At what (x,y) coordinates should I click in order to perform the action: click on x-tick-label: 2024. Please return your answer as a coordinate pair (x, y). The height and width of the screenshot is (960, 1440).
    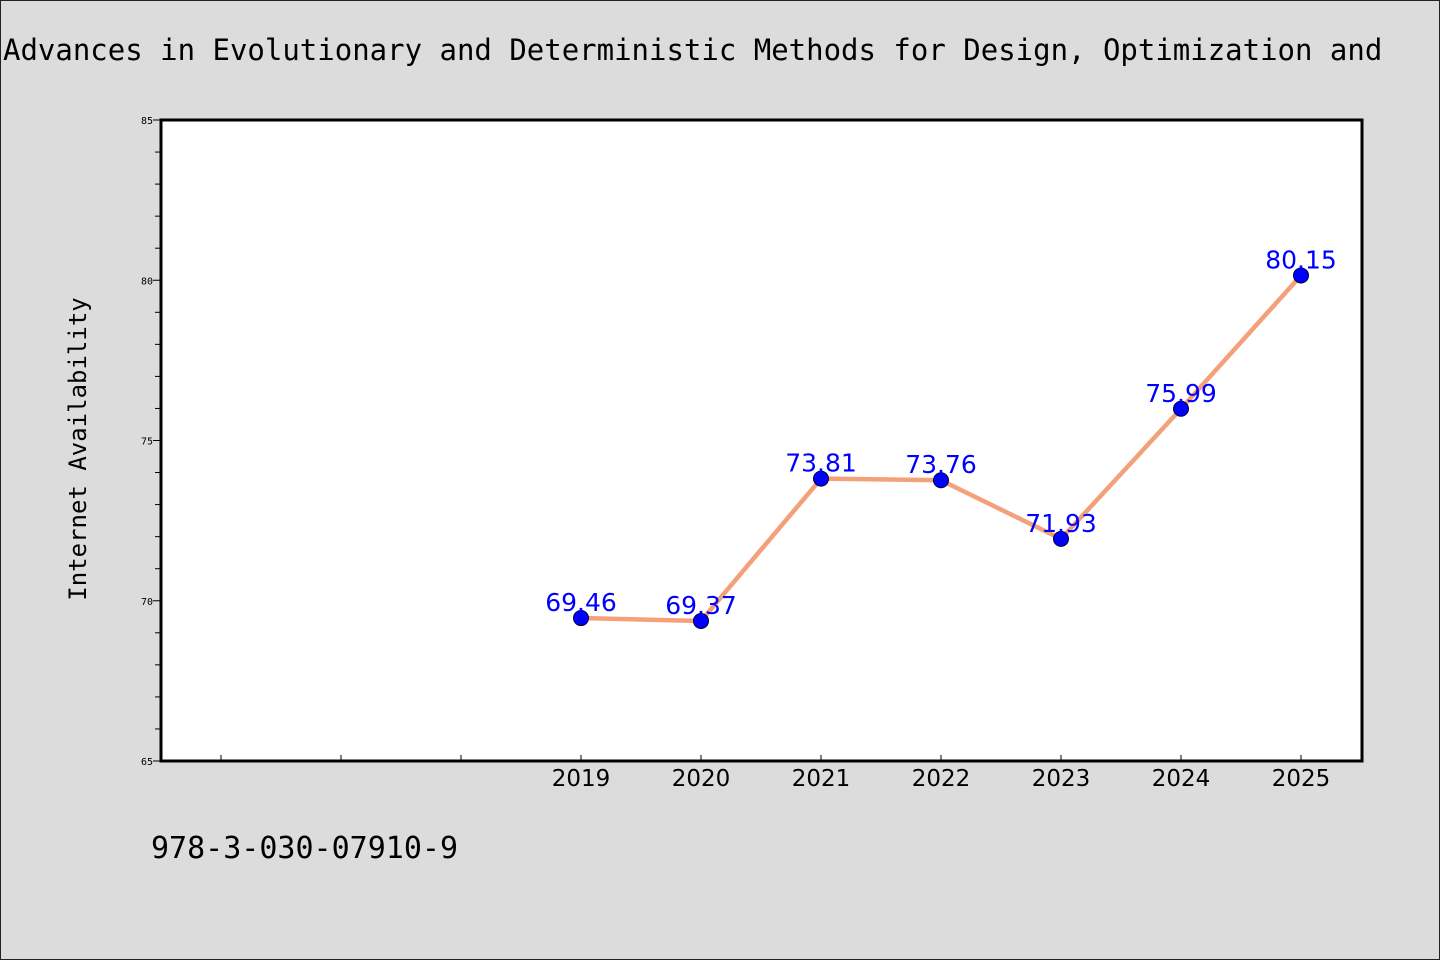
    Looking at the image, I should click on (1181, 779).